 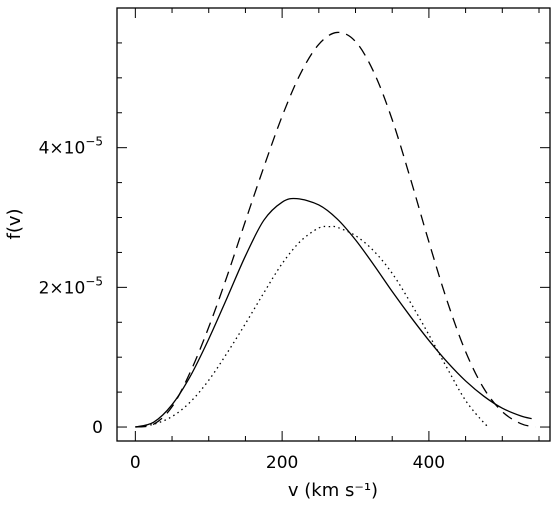 I want to click on y-tick-label: 0, so click(x=97, y=428).